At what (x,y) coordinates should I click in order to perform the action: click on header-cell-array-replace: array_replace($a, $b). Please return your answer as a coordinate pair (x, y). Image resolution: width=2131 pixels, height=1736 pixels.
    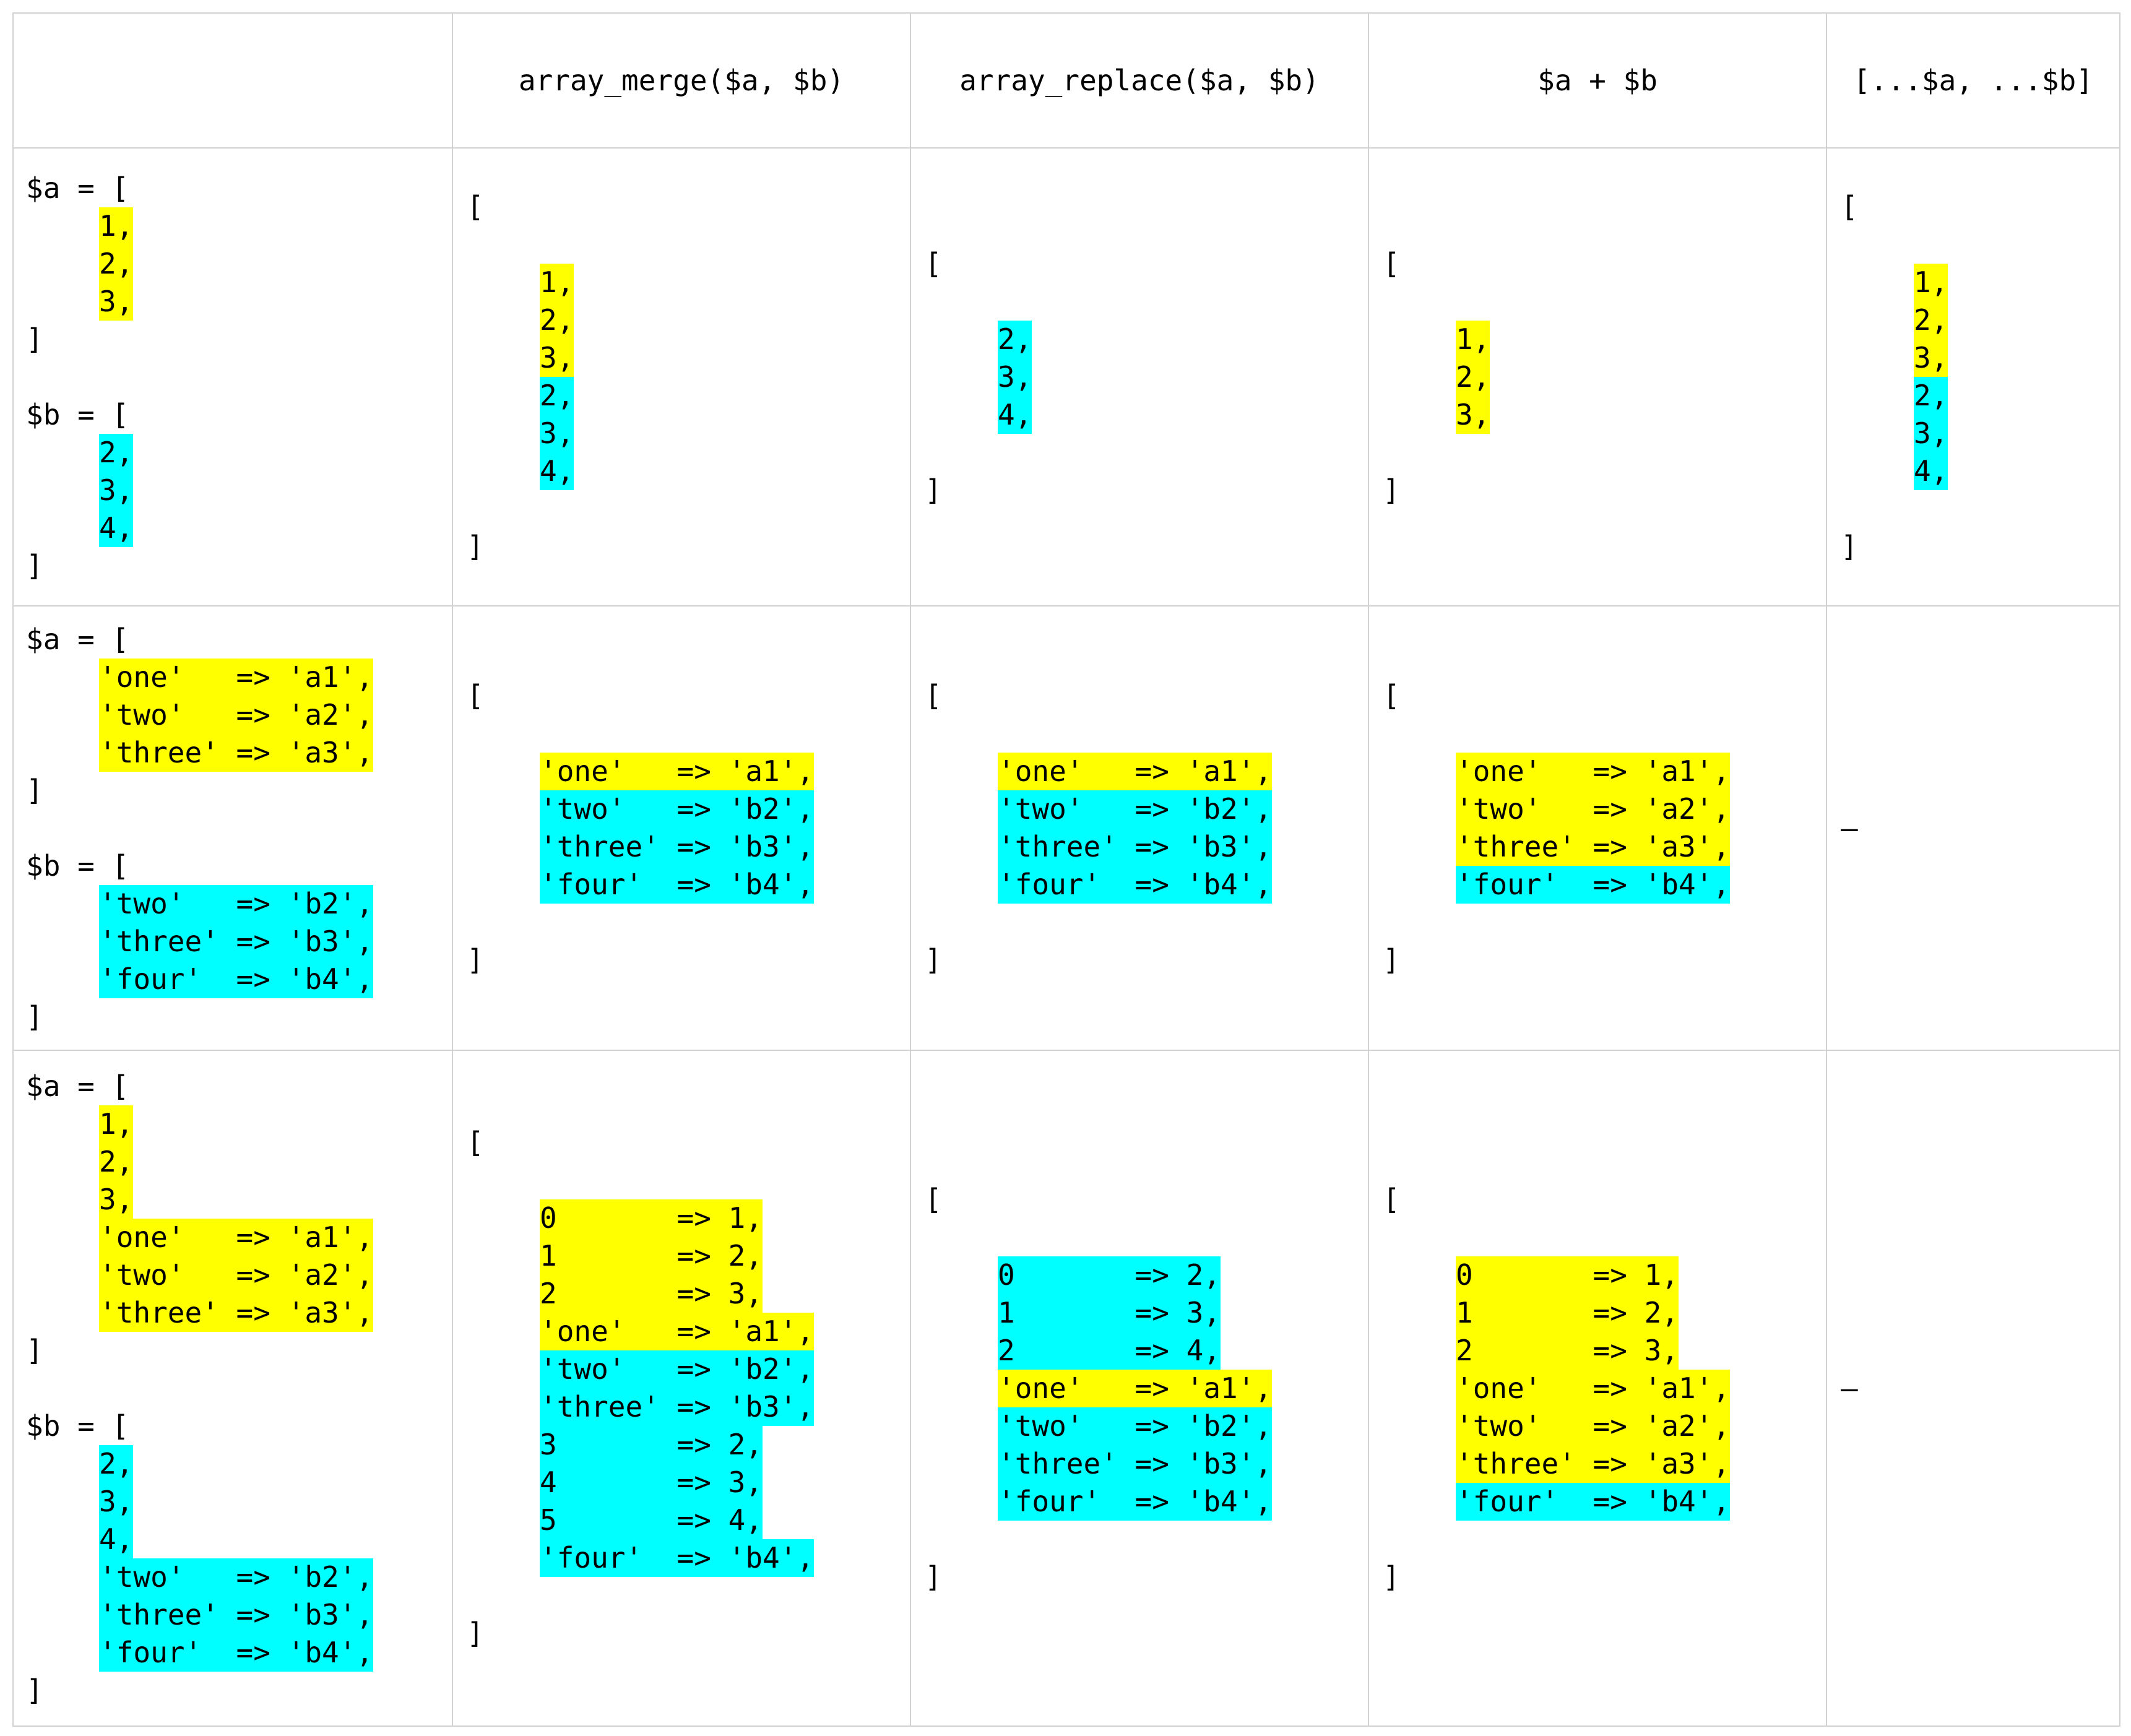
    Looking at the image, I should click on (1139, 80).